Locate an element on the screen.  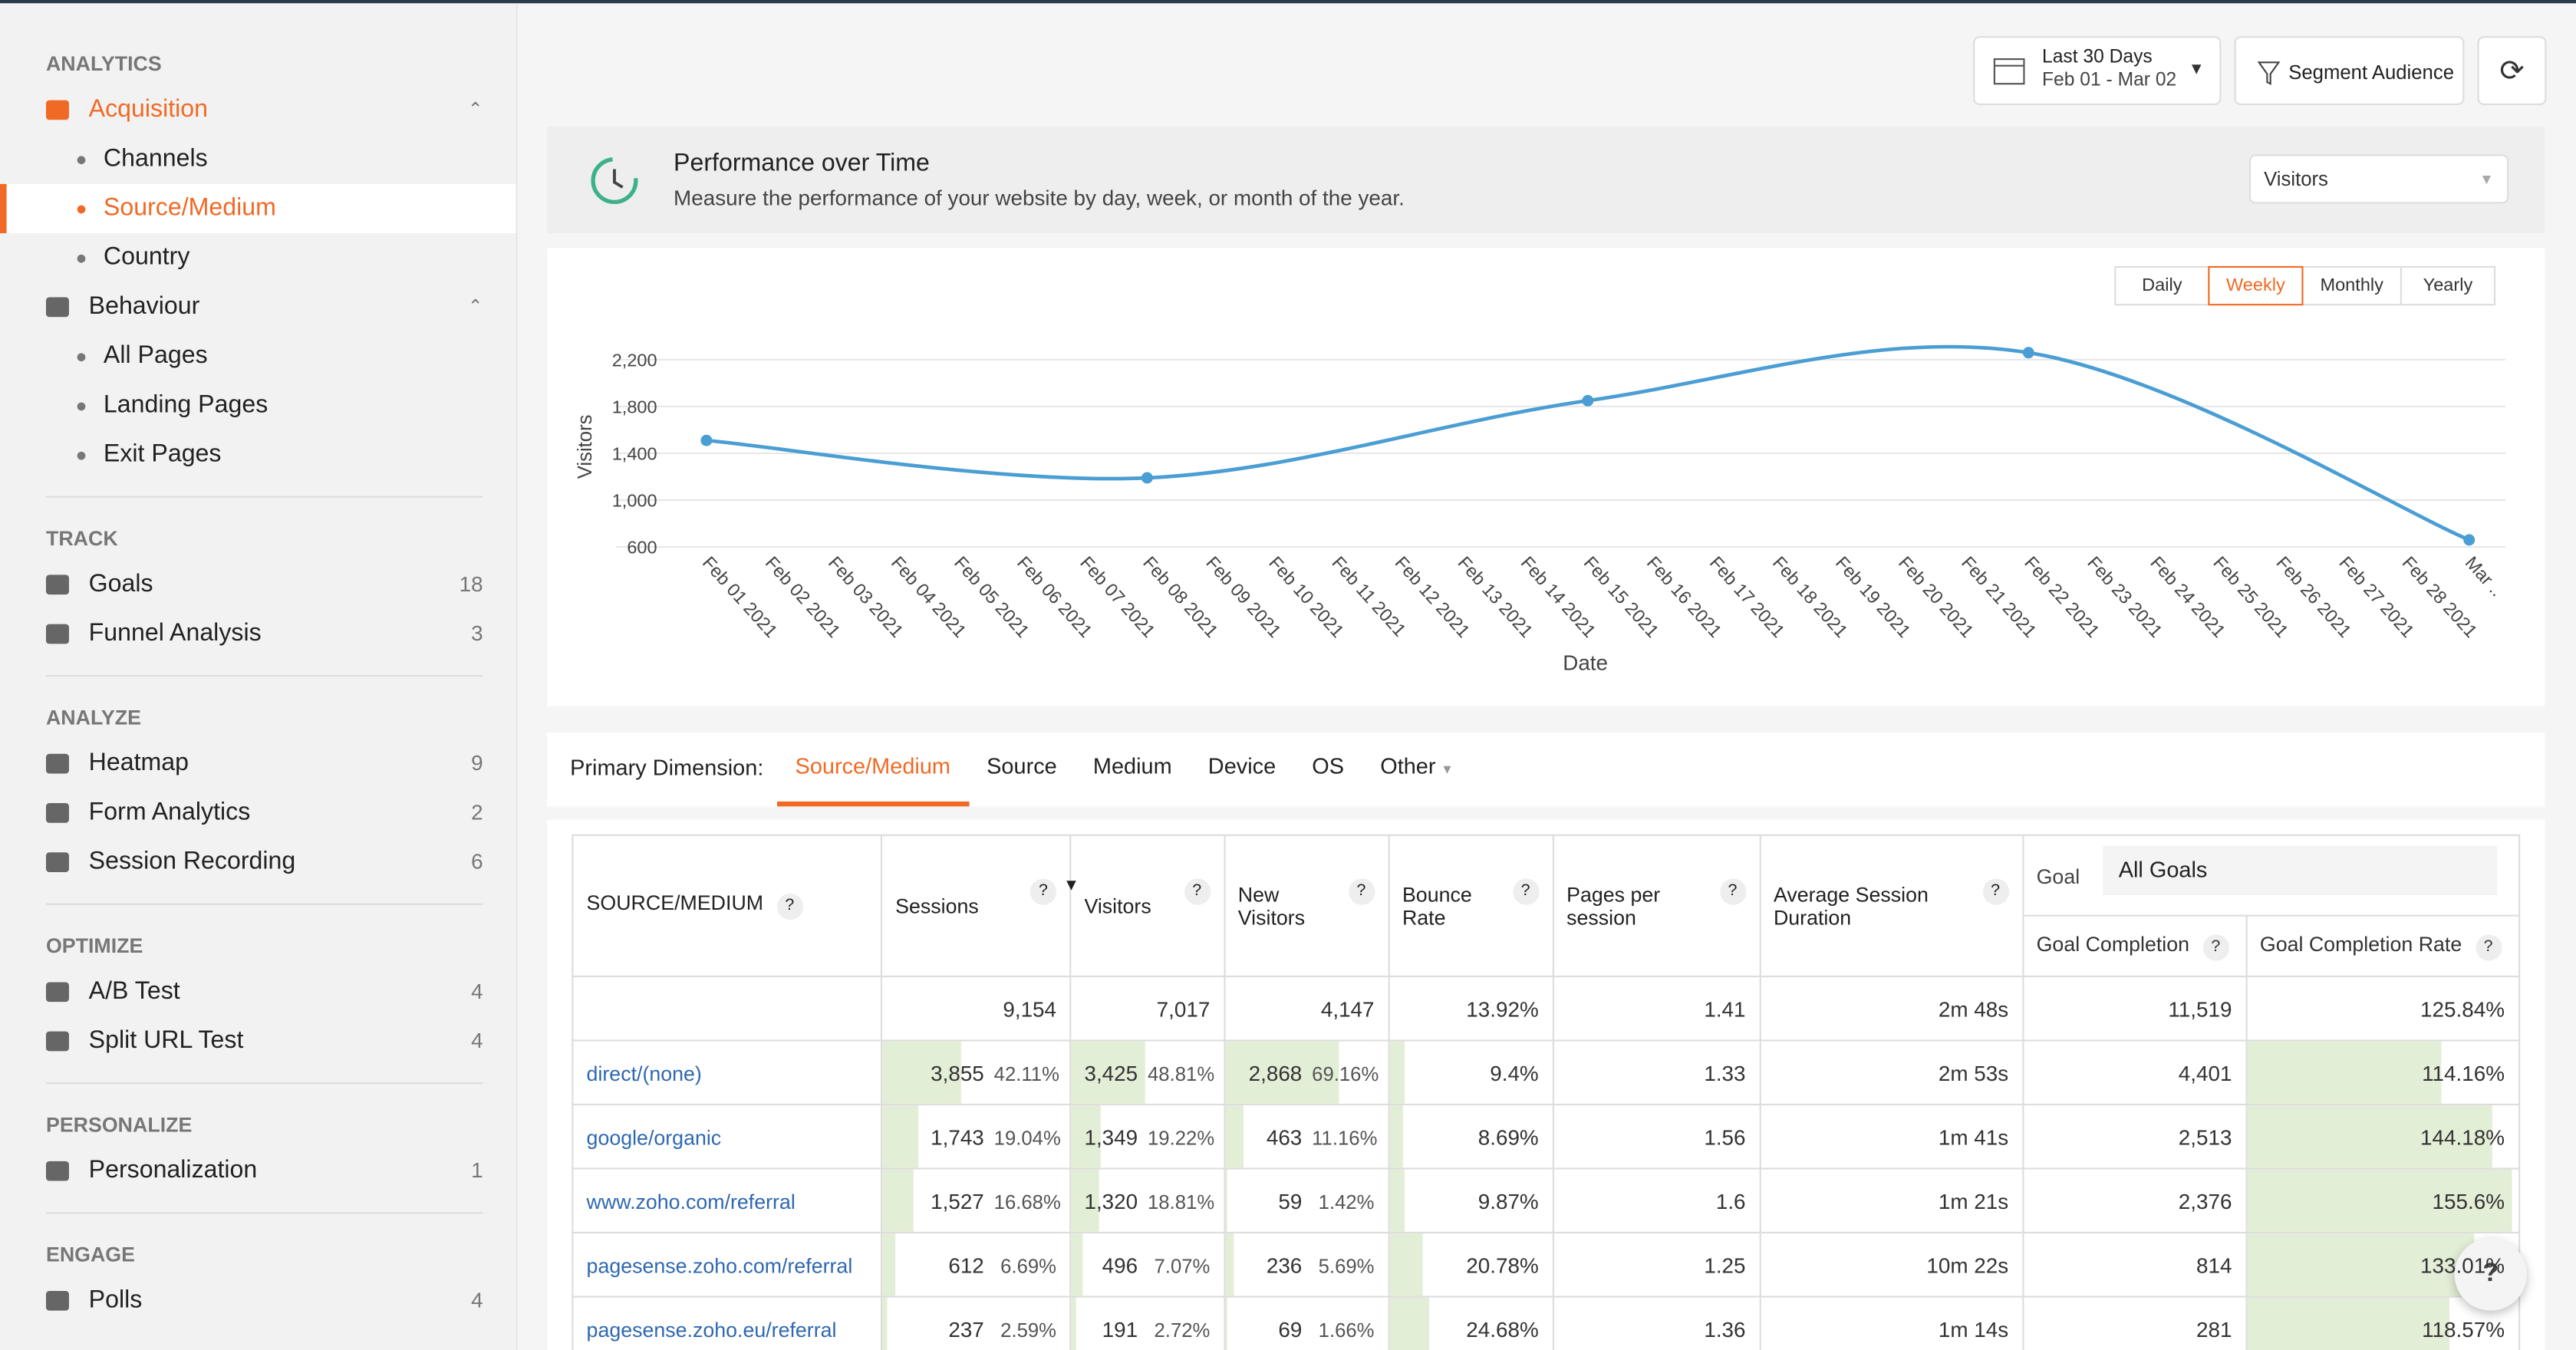
nav-child: Country is located at coordinates (258, 258).